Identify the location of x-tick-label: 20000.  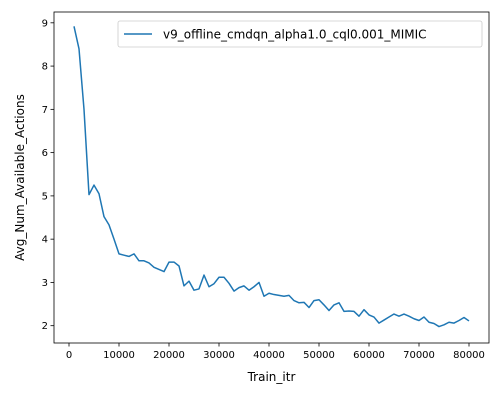
(169, 355).